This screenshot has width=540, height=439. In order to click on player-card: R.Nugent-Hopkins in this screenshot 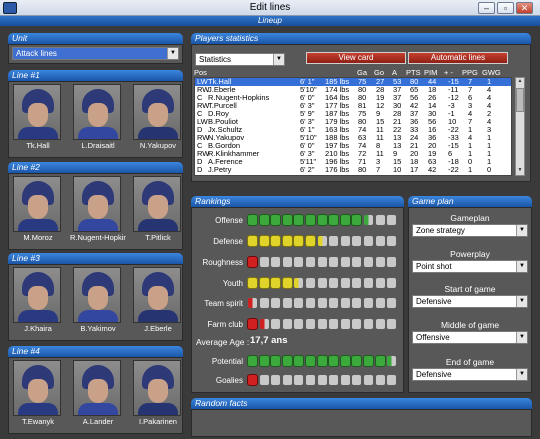, I will do `click(98, 211)`.